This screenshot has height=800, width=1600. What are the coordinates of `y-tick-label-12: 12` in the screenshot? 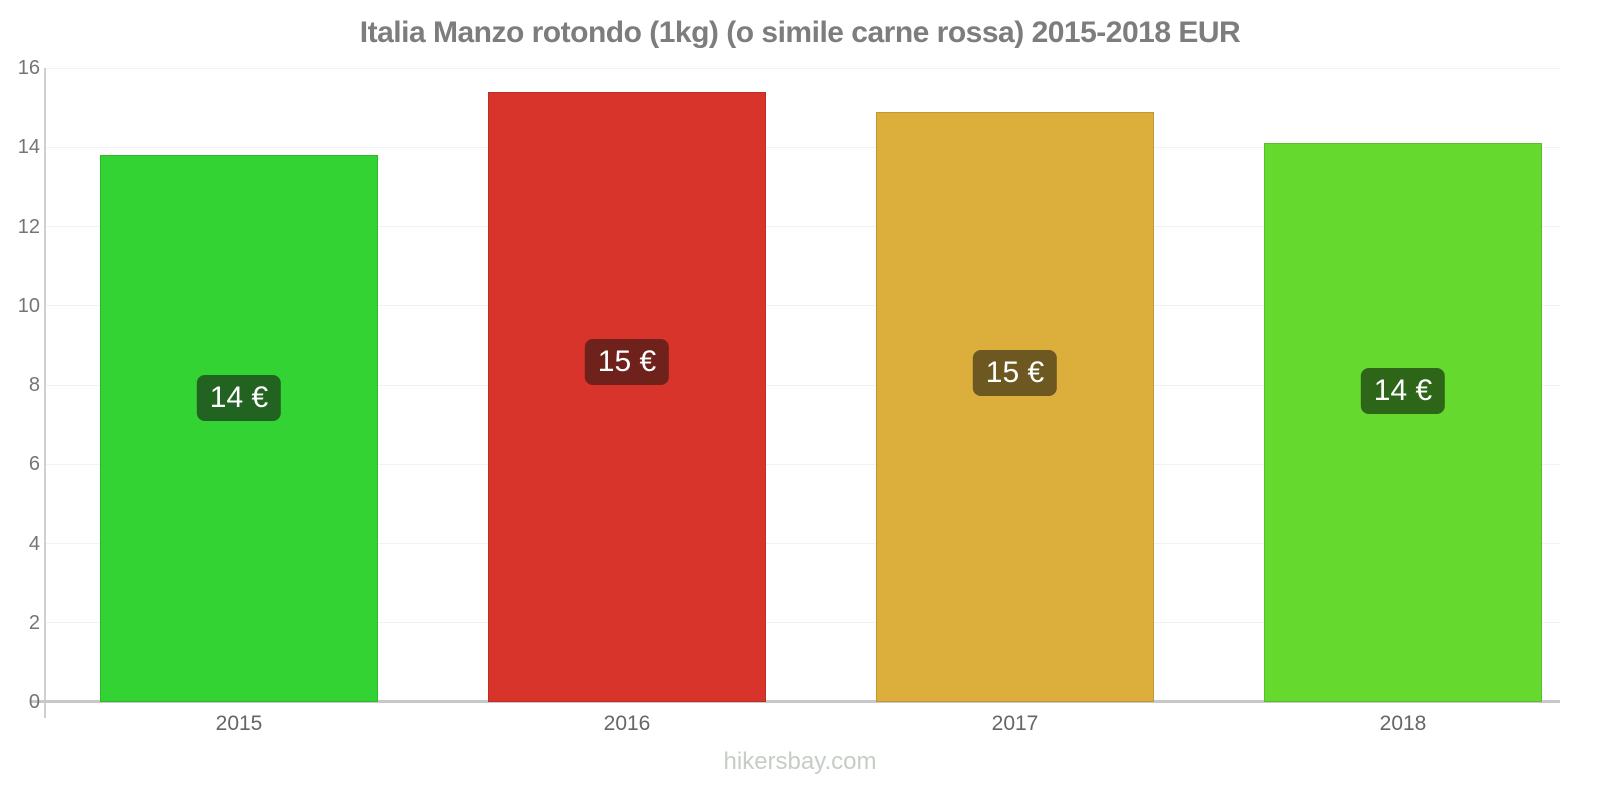 It's located at (28, 226).